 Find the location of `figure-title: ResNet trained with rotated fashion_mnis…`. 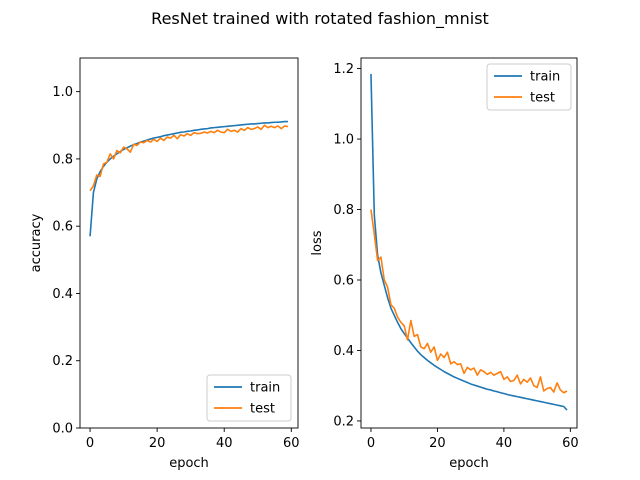

figure-title: ResNet trained with rotated fashion_mnis… is located at coordinates (320, 19).